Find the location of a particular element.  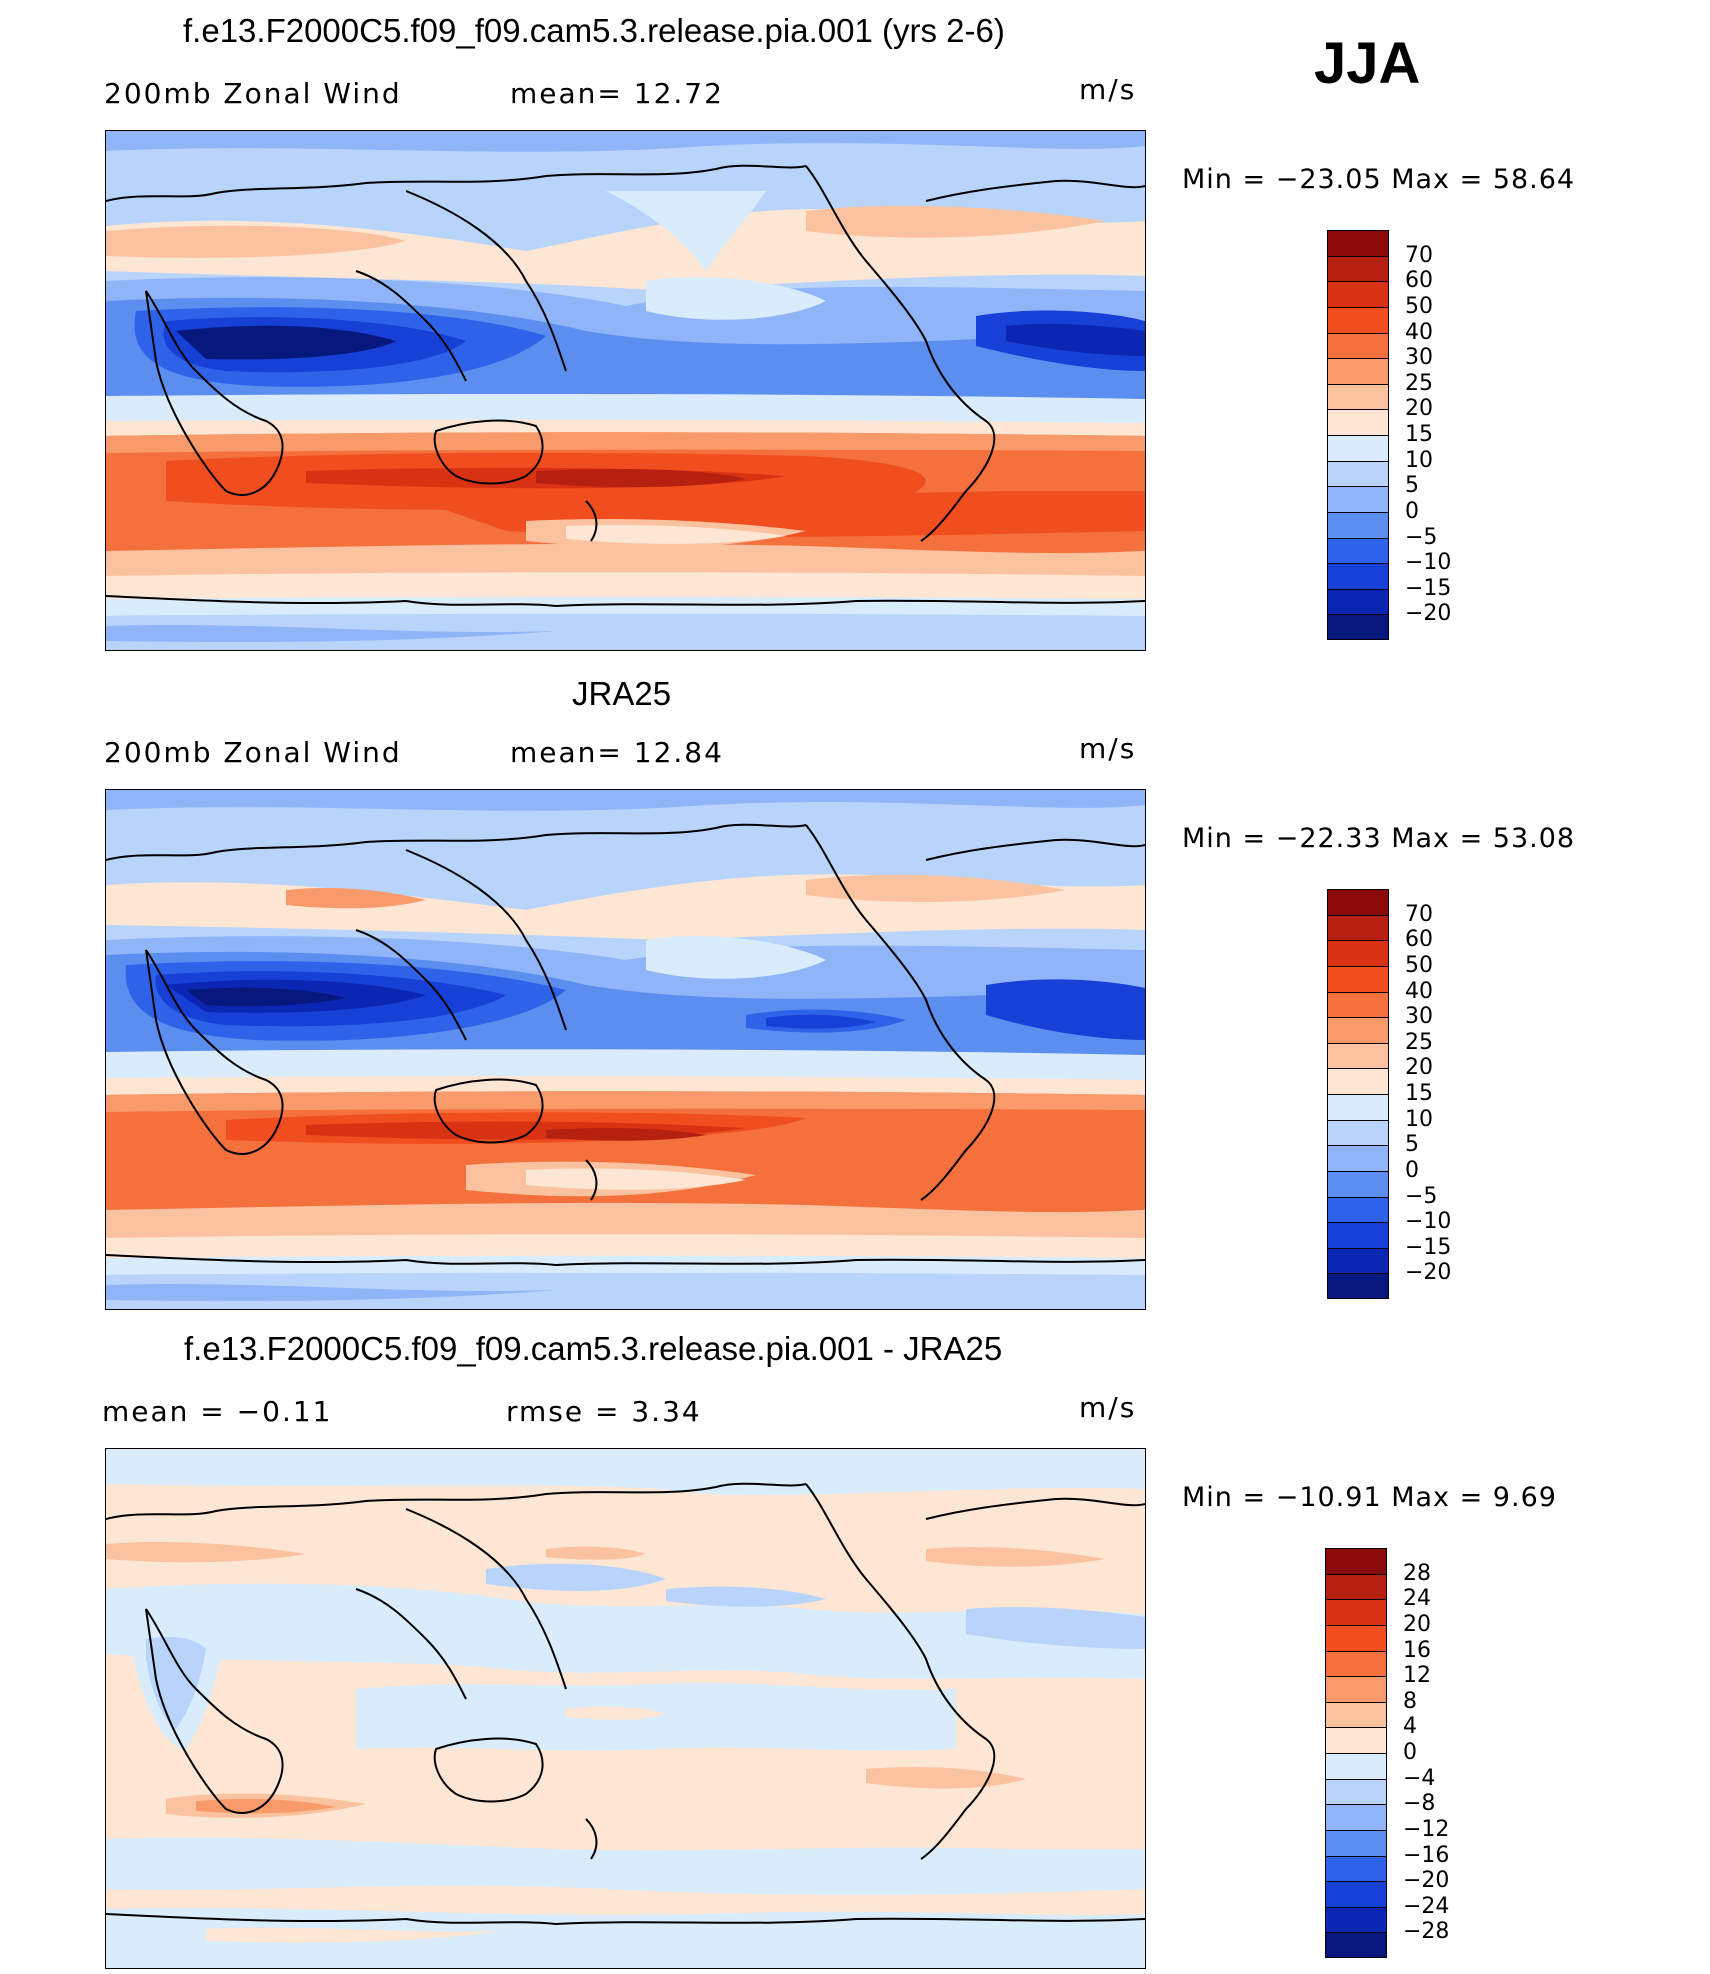

colorbar-tick-label: 30 is located at coordinates (1419, 1017).